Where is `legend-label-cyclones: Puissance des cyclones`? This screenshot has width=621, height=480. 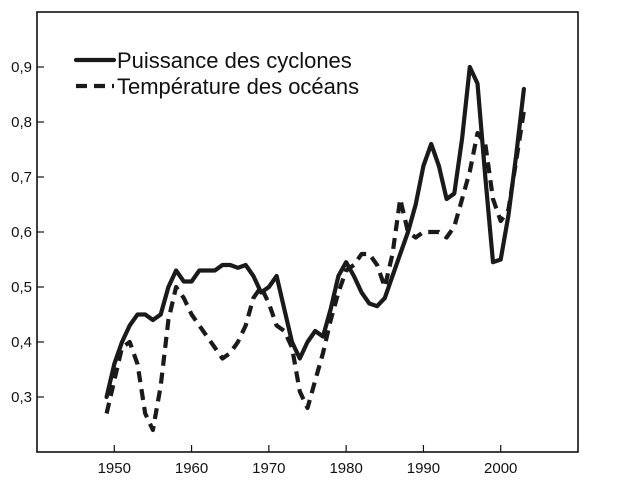 legend-label-cyclones: Puissance des cyclones is located at coordinates (234, 60).